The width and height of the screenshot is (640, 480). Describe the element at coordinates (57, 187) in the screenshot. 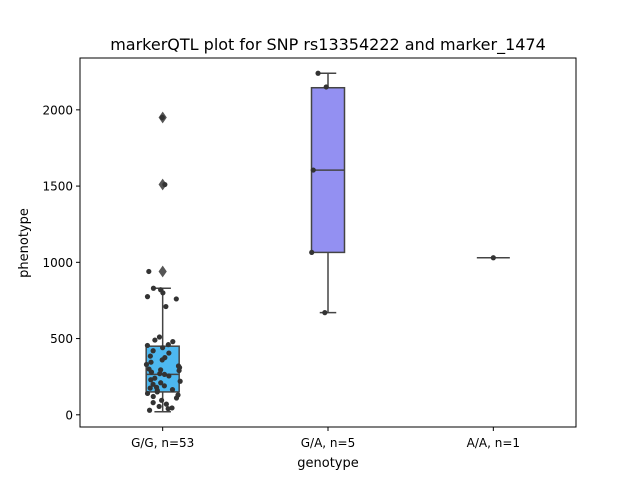

I see `y-tick-label: 1500` at that location.